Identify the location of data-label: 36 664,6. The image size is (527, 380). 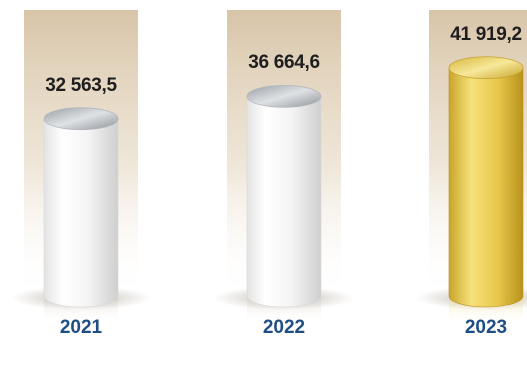
(284, 63).